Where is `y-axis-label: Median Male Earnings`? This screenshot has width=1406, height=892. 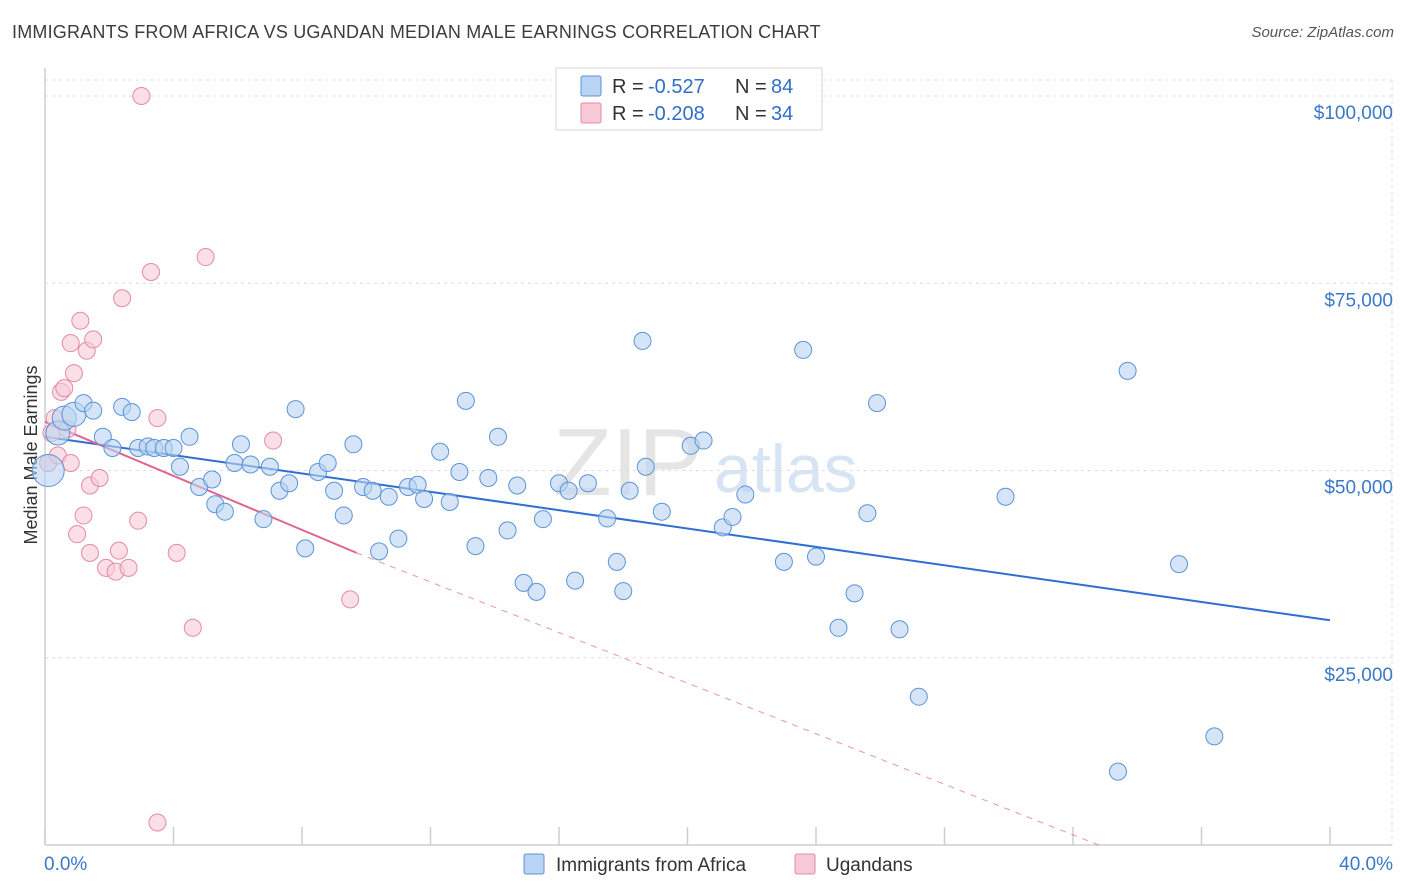
y-axis-label: Median Male Earnings is located at coordinates (31, 454).